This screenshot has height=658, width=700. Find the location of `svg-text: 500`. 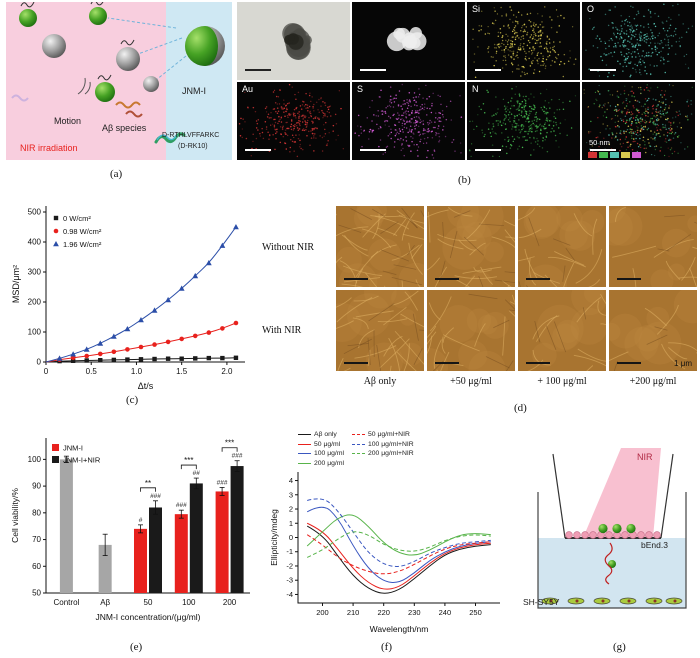

svg-text: 500 is located at coordinates (35, 212).